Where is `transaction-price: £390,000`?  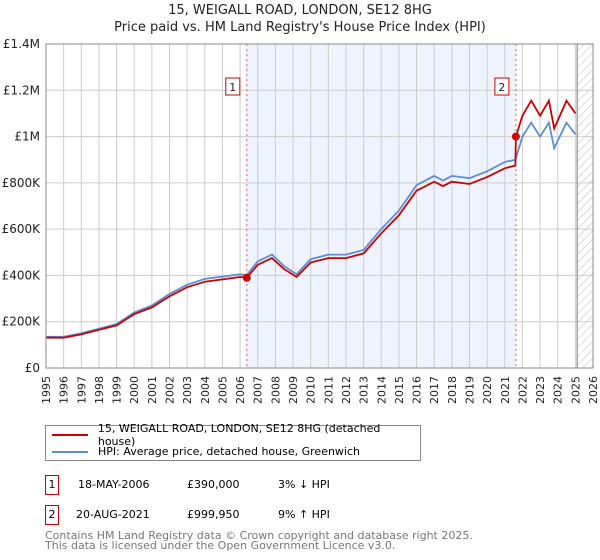 transaction-price: £390,000 is located at coordinates (213, 484).